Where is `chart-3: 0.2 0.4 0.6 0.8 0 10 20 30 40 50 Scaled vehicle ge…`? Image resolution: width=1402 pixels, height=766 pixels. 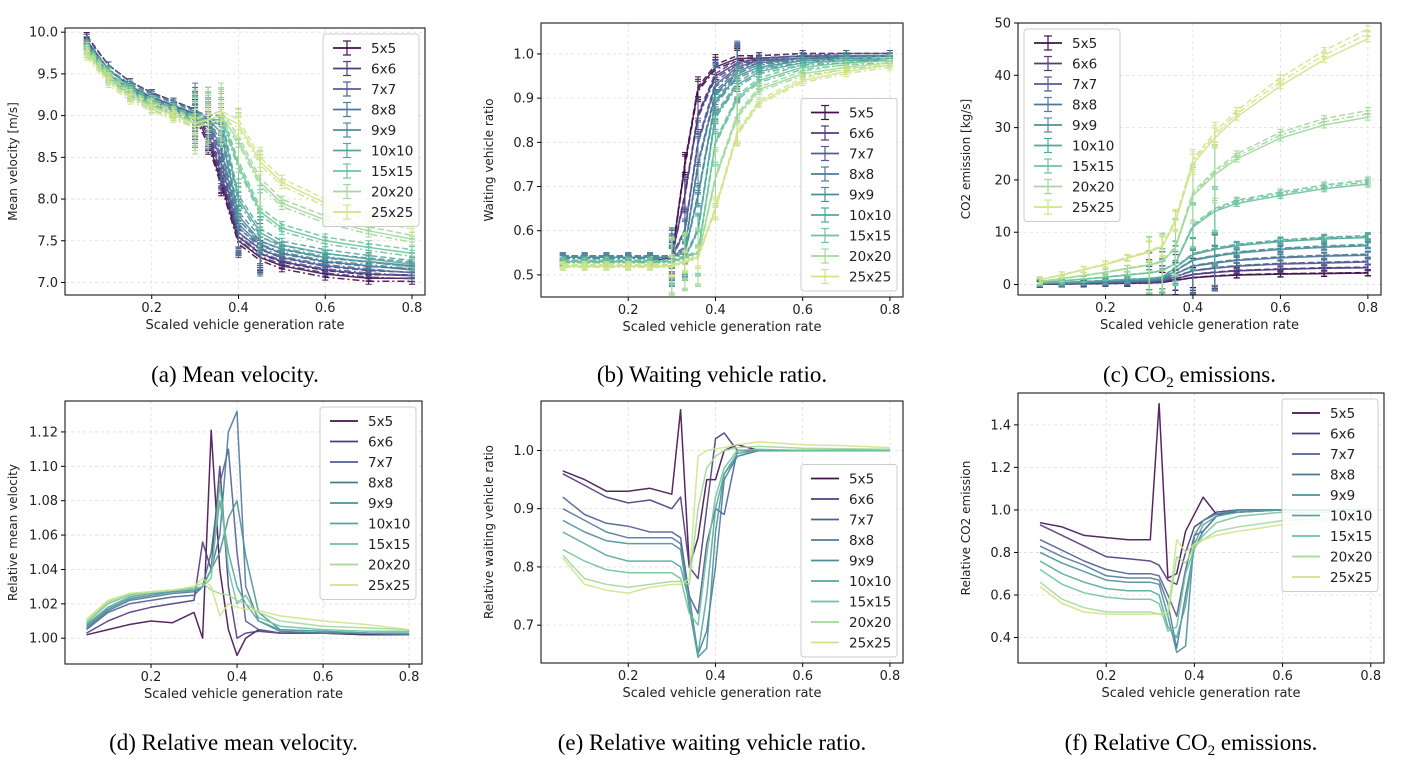
chart-3: 0.2 0.4 0.6 0.8 0 10 20 30 40 50 Scaled vehicle ge… is located at coordinates (1170, 204).